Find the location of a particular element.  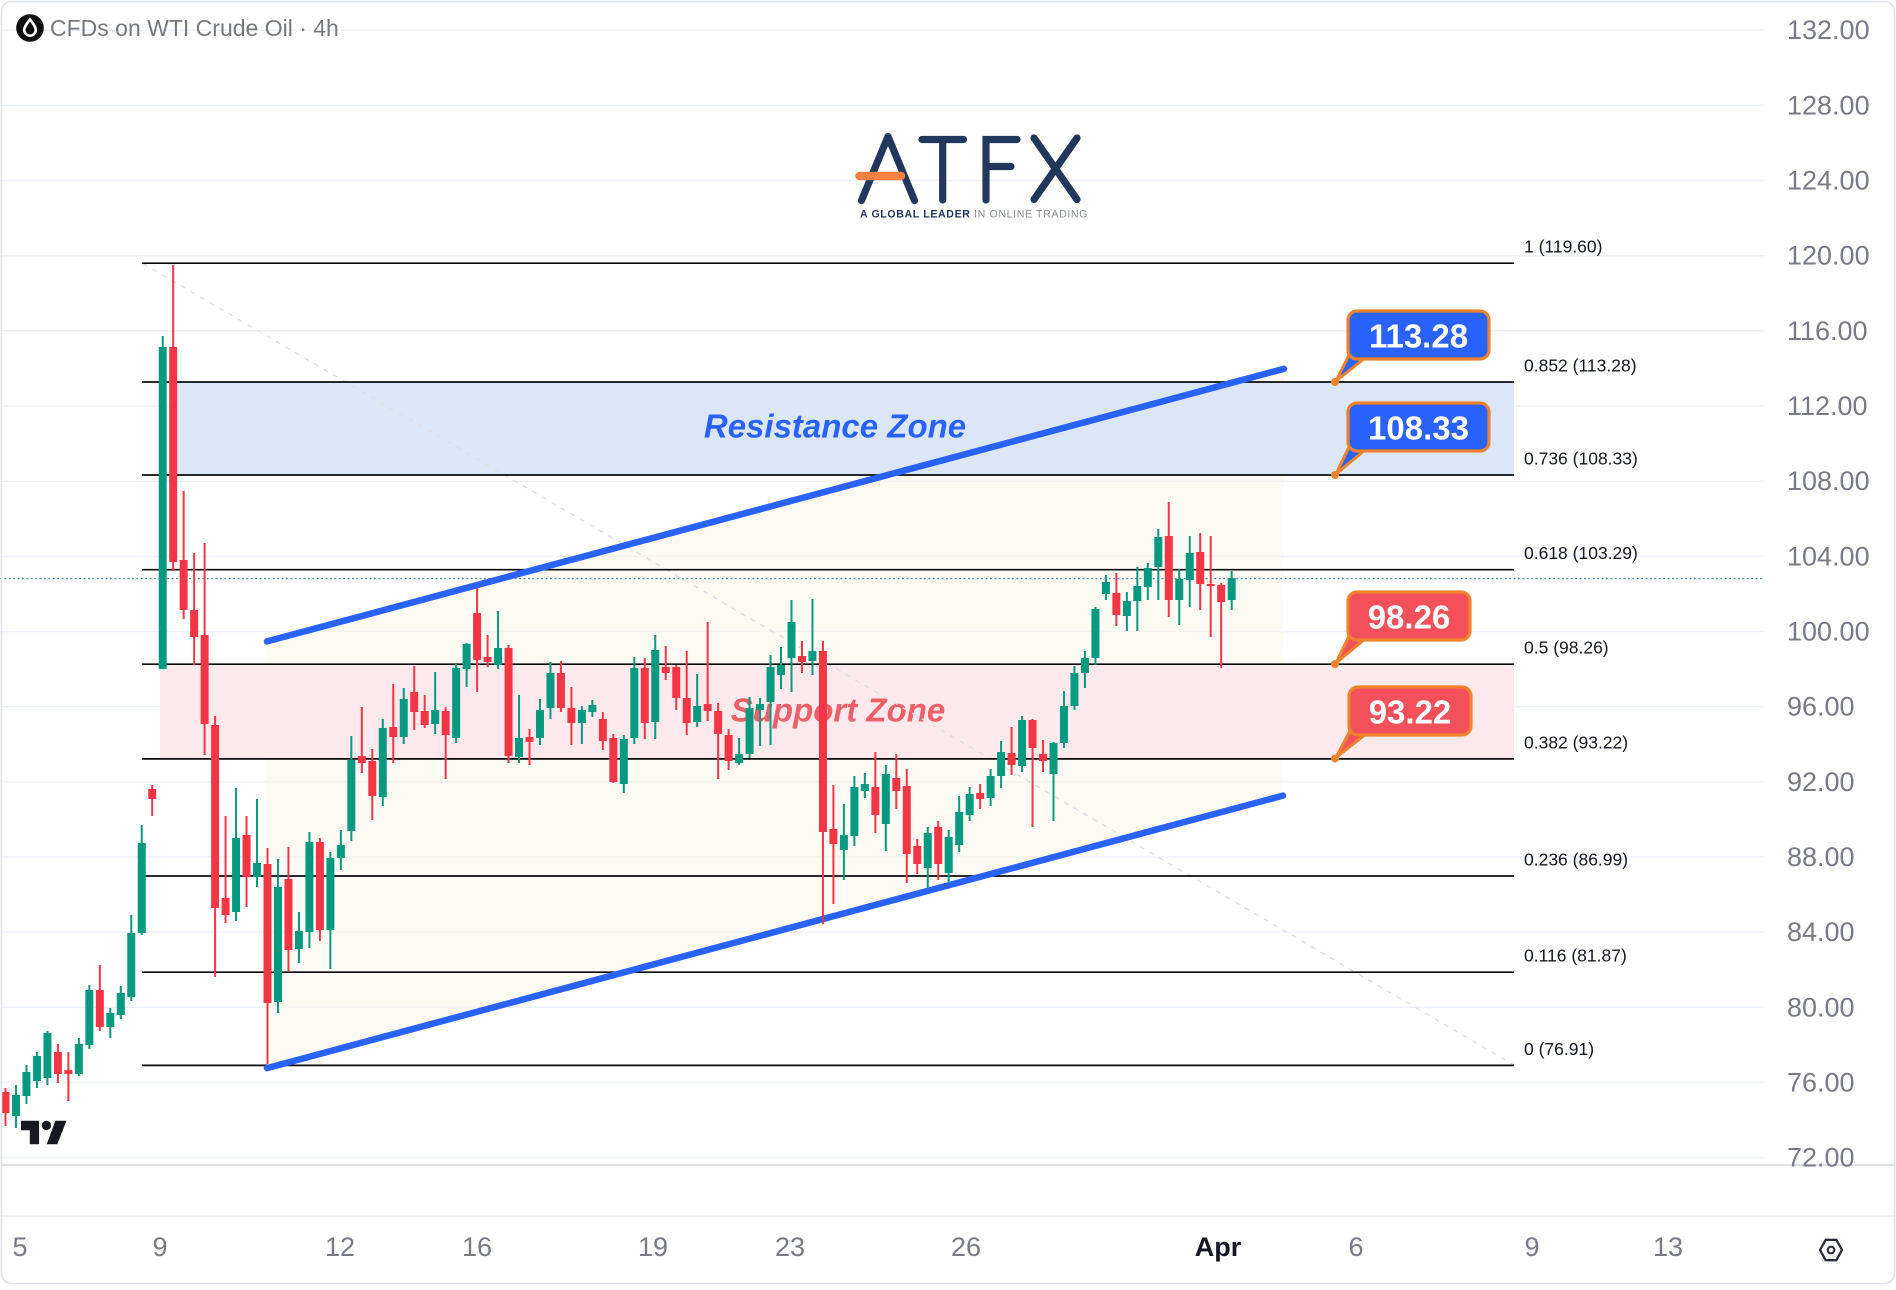

svg-text: 12 is located at coordinates (340, 1247).